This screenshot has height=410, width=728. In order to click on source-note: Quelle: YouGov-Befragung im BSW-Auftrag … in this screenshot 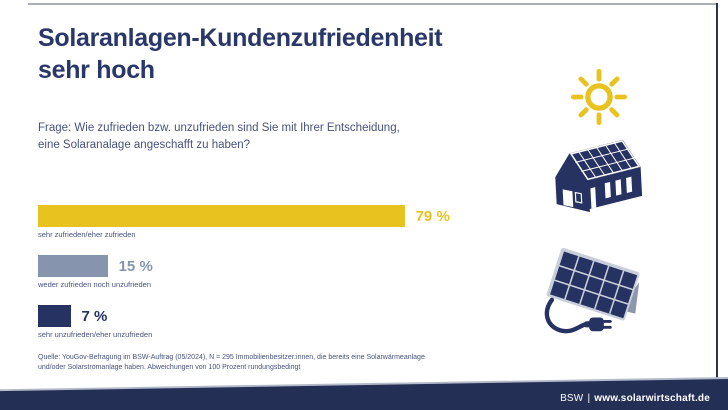, I will do `click(231, 363)`.